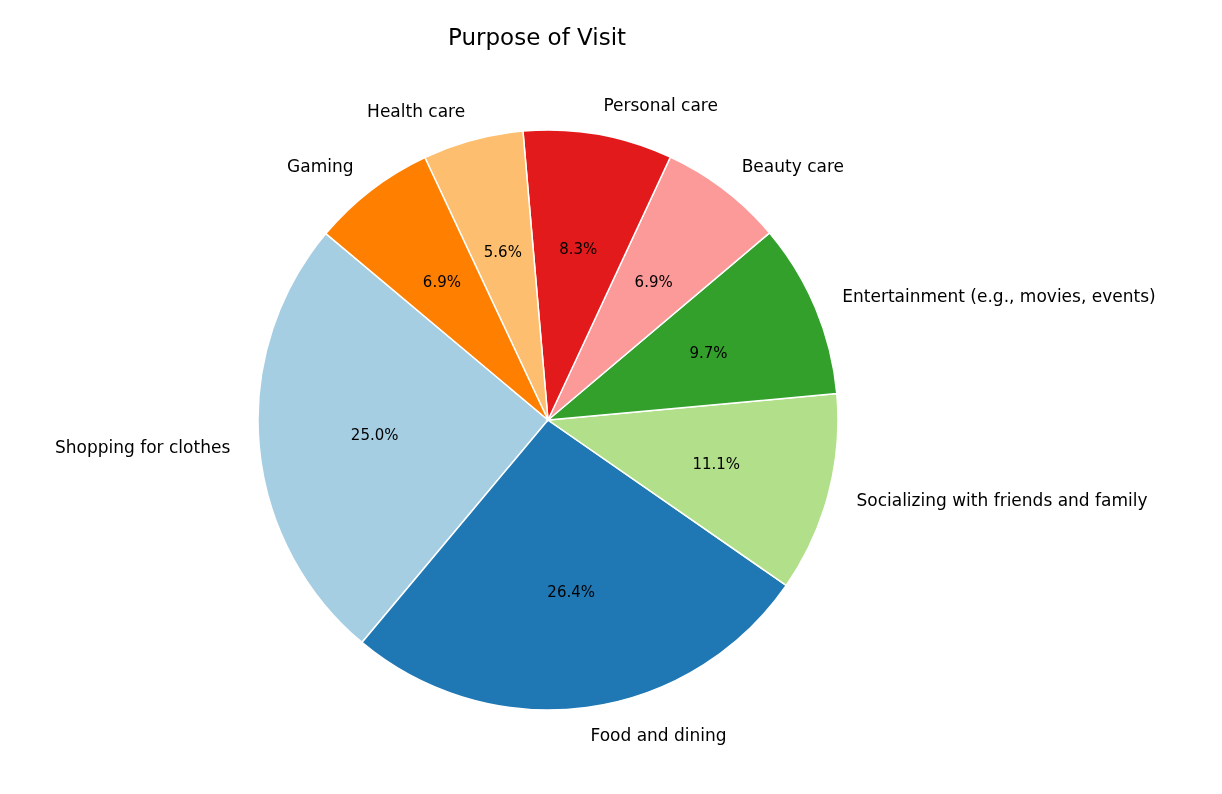  What do you see at coordinates (571, 592) in the screenshot?
I see `data-label: 26.4%` at bounding box center [571, 592].